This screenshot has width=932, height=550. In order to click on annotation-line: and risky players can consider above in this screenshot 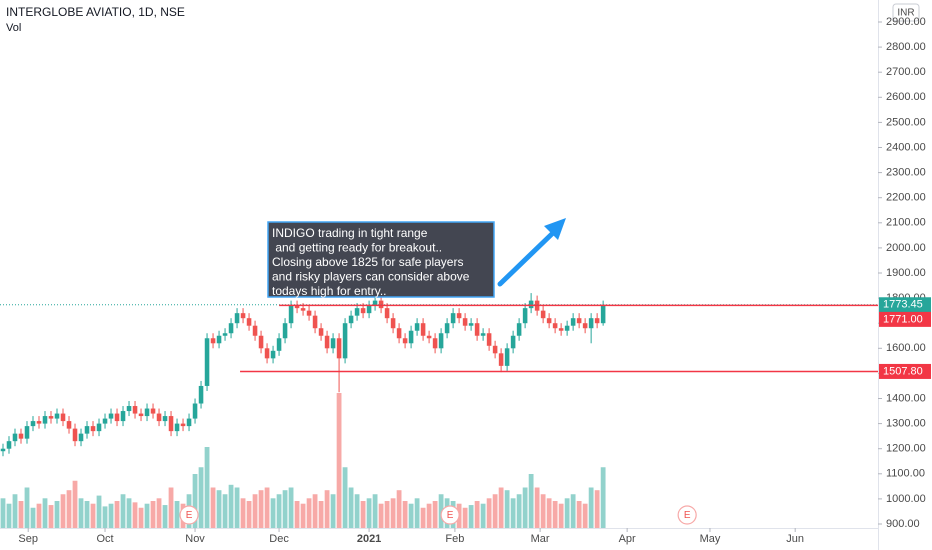, I will do `click(371, 277)`.